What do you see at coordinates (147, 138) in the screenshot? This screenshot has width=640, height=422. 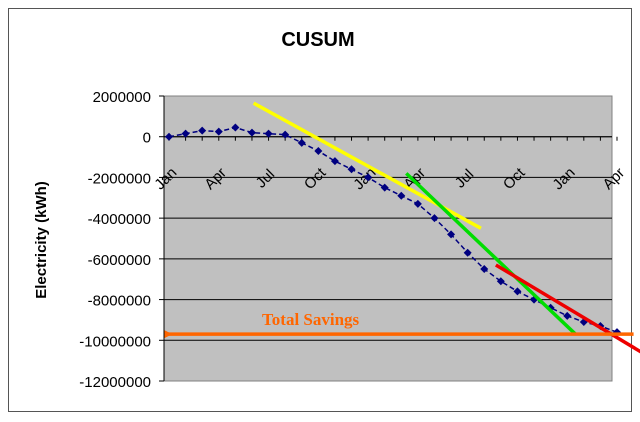 I see `y-tick-label: 0` at bounding box center [147, 138].